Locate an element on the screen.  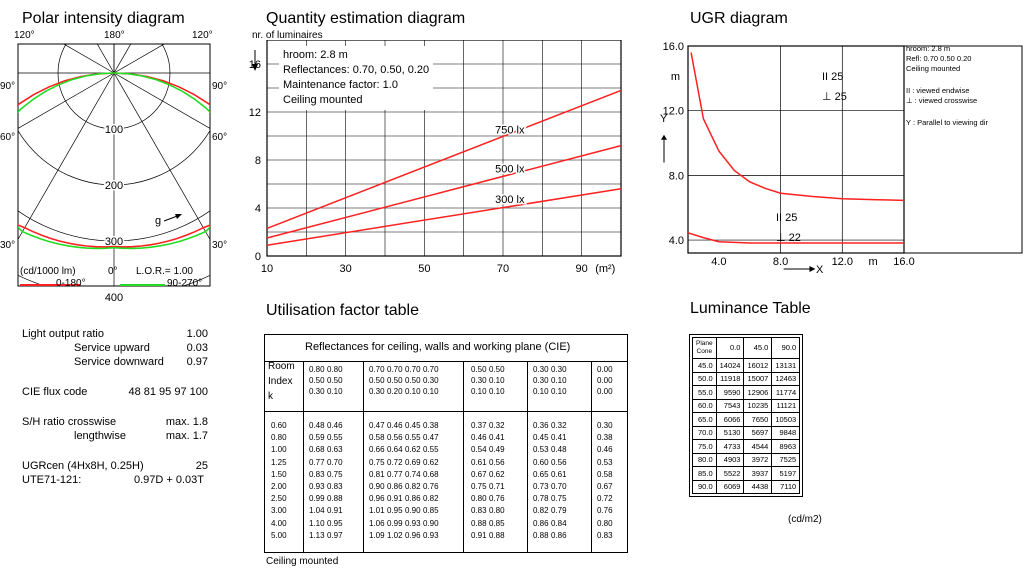
polar-ring is located at coordinates (114, 280).